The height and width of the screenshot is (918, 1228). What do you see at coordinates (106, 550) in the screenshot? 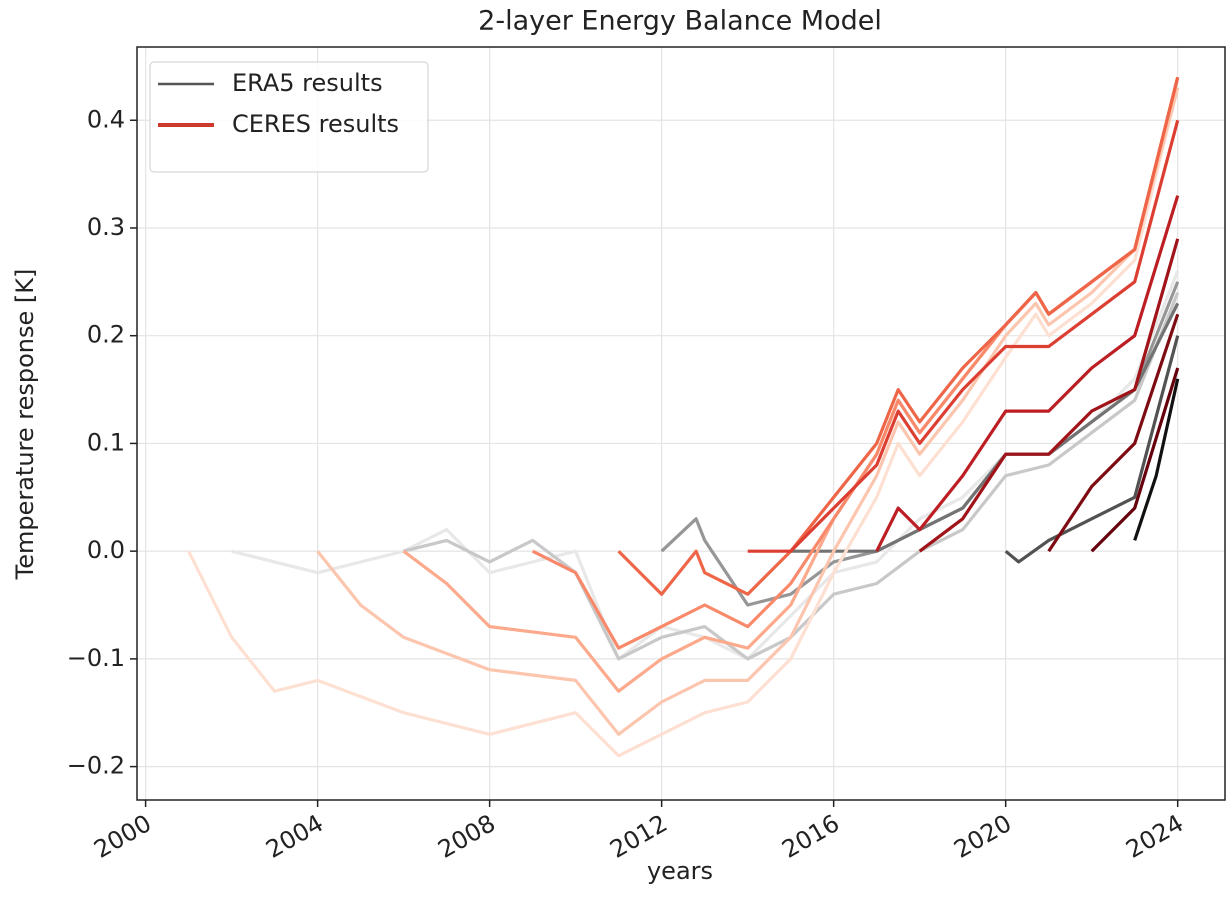
I see `y-tick-label: 0.0` at bounding box center [106, 550].